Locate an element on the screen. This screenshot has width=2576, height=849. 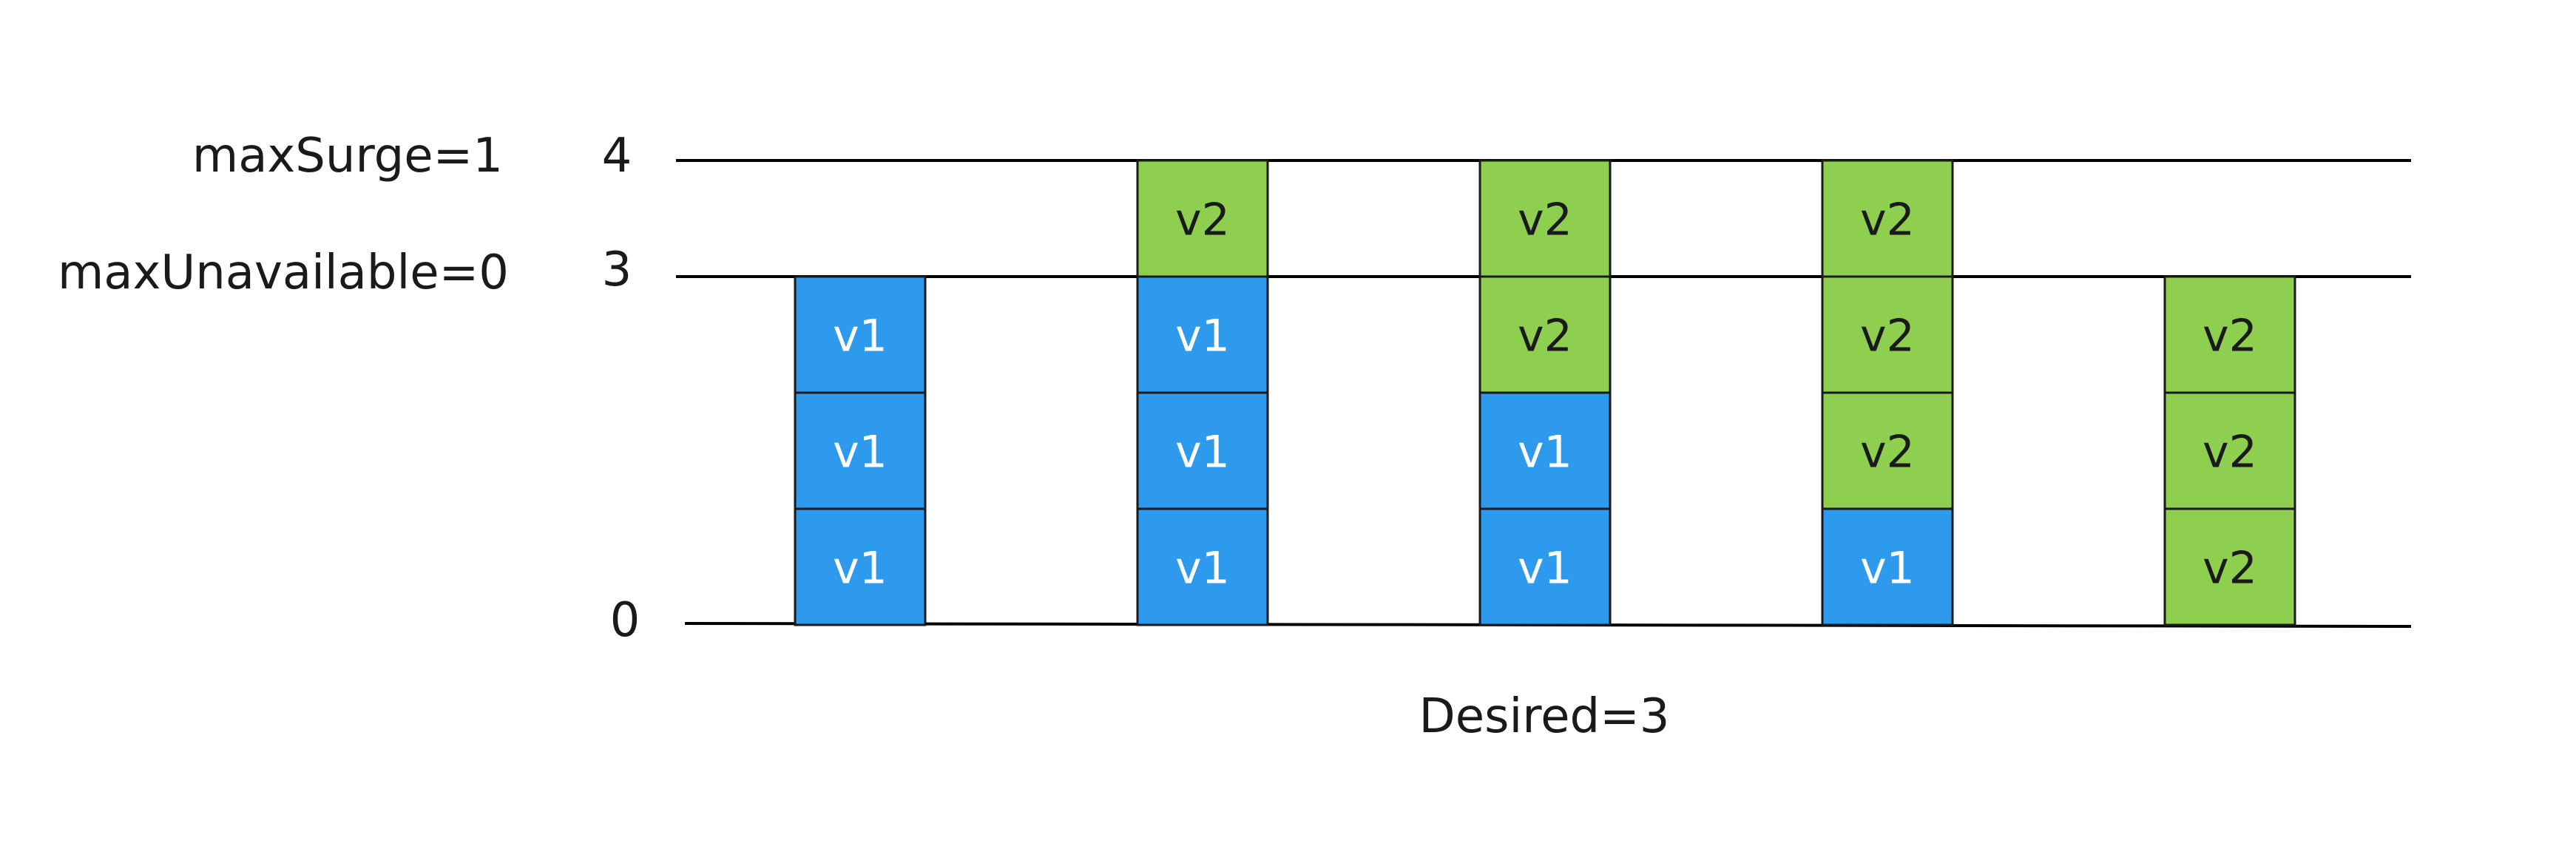
stage-2: v1 v1 v1 v2 is located at coordinates (1202, 392).